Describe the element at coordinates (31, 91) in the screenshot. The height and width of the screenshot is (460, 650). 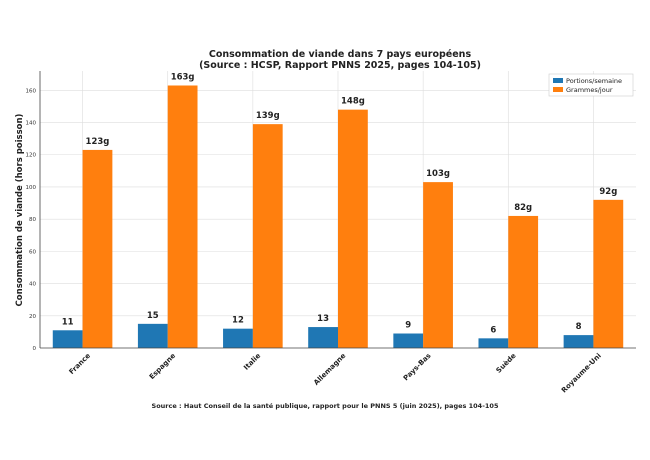
I see `y-tick-label: 160` at that location.